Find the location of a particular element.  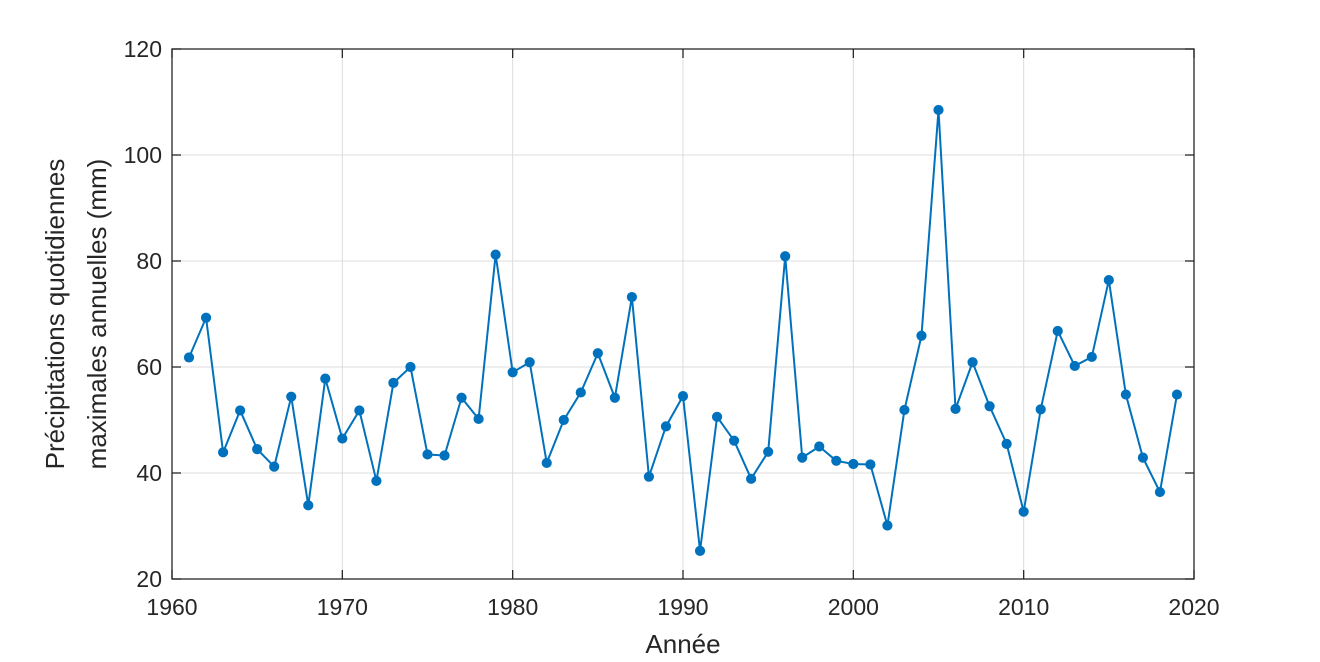

x-tick-label: 2020 is located at coordinates (1193, 607).